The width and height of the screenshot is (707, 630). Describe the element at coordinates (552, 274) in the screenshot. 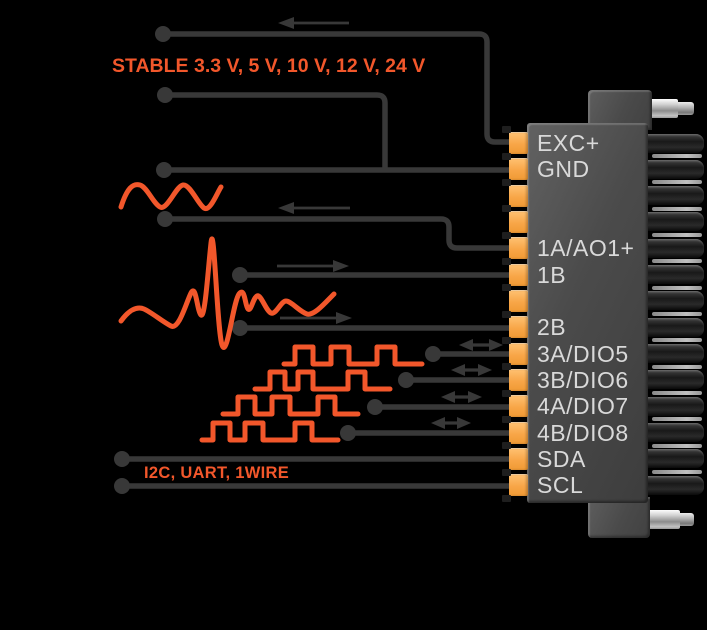

I see `pin-label-5: 1B` at that location.